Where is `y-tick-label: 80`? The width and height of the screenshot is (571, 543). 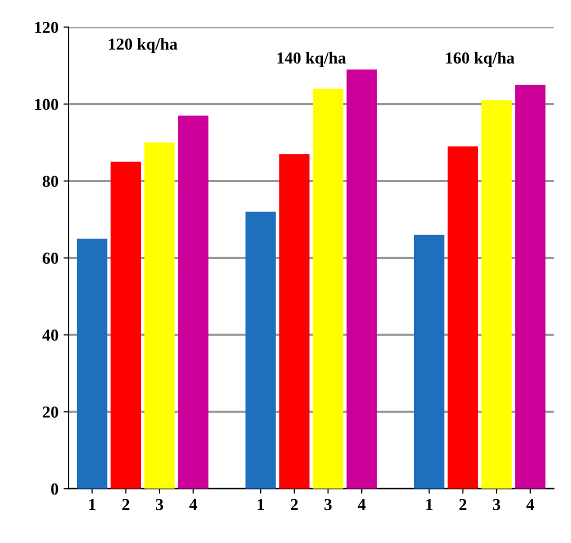
y-tick-label: 80 is located at coordinates (50, 181).